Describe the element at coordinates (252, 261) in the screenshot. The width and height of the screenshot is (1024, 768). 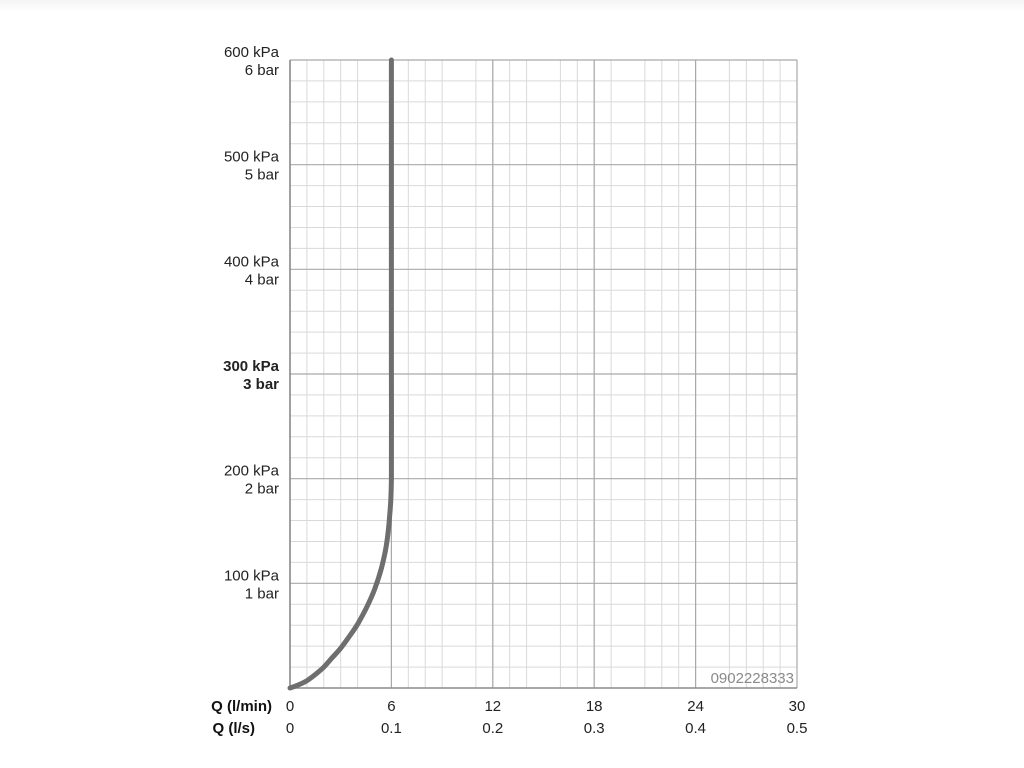
I see `y-tick-label-kpa: 400 kPa` at that location.